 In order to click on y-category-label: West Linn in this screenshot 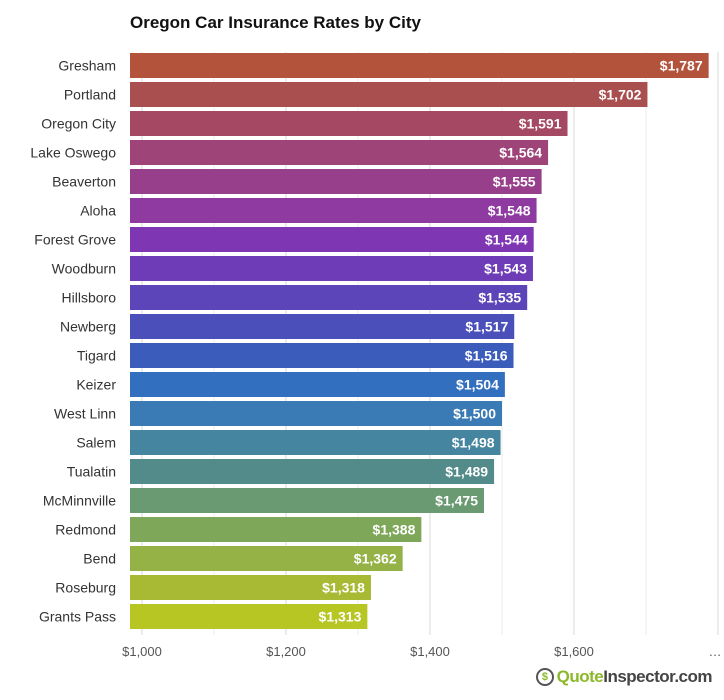, I will do `click(85, 414)`.